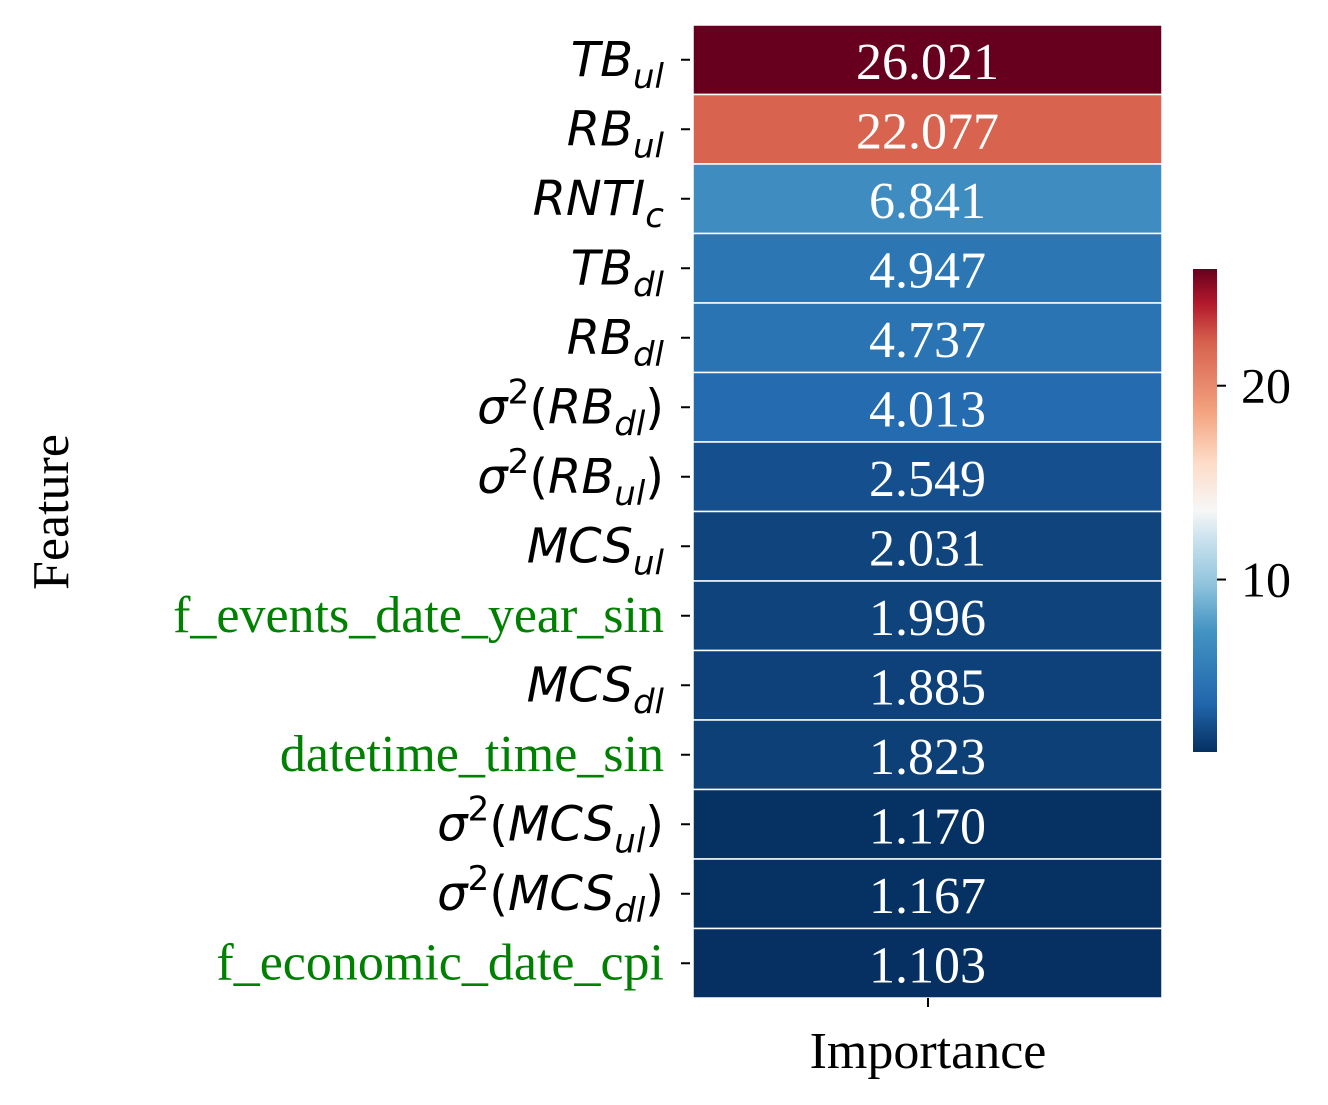 This screenshot has height=1105, width=1328. I want to click on y-tick-label: MCSul, so click(596, 550).